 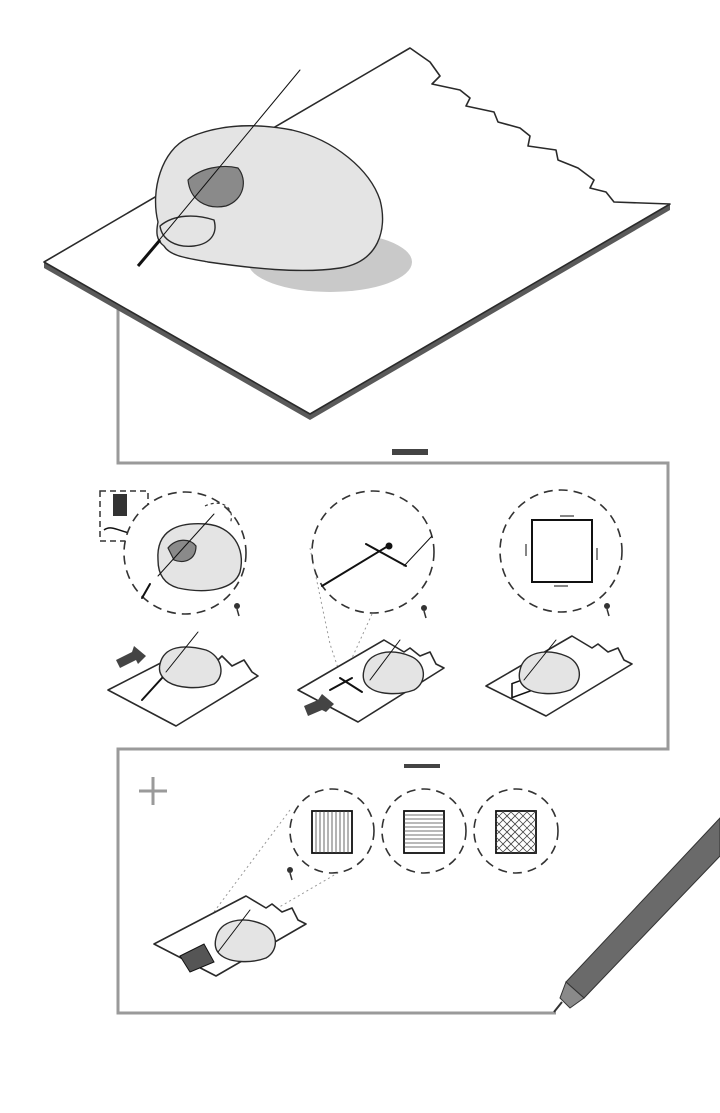 What do you see at coordinates (410, 452) in the screenshot?
I see `flow-arrow-right` at bounding box center [410, 452].